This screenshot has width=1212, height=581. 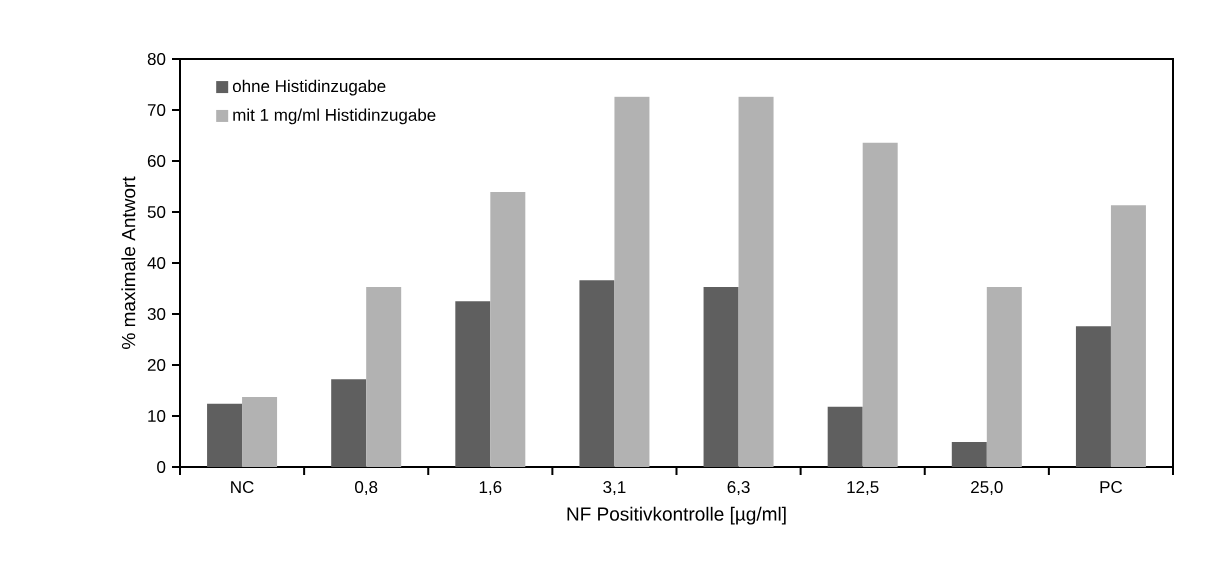 What do you see at coordinates (156, 313) in the screenshot?
I see `y-tick-label: 30` at bounding box center [156, 313].